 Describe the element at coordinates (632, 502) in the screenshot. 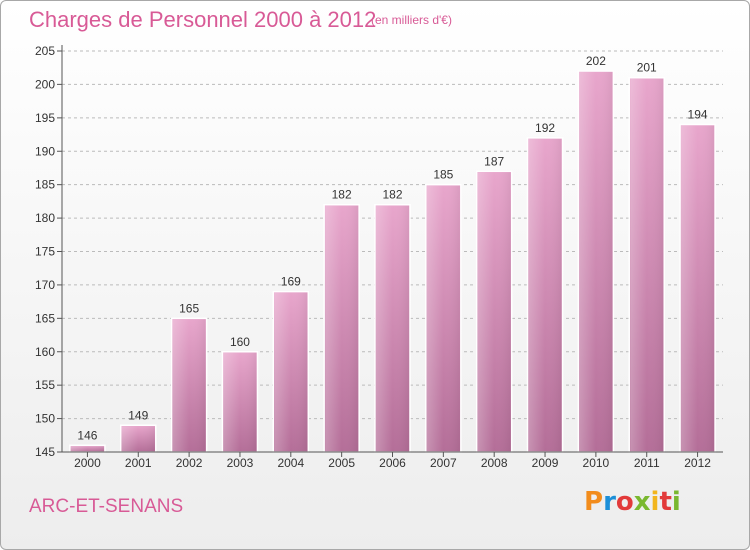

I see `proxiti-logo: Proxiti` at that location.